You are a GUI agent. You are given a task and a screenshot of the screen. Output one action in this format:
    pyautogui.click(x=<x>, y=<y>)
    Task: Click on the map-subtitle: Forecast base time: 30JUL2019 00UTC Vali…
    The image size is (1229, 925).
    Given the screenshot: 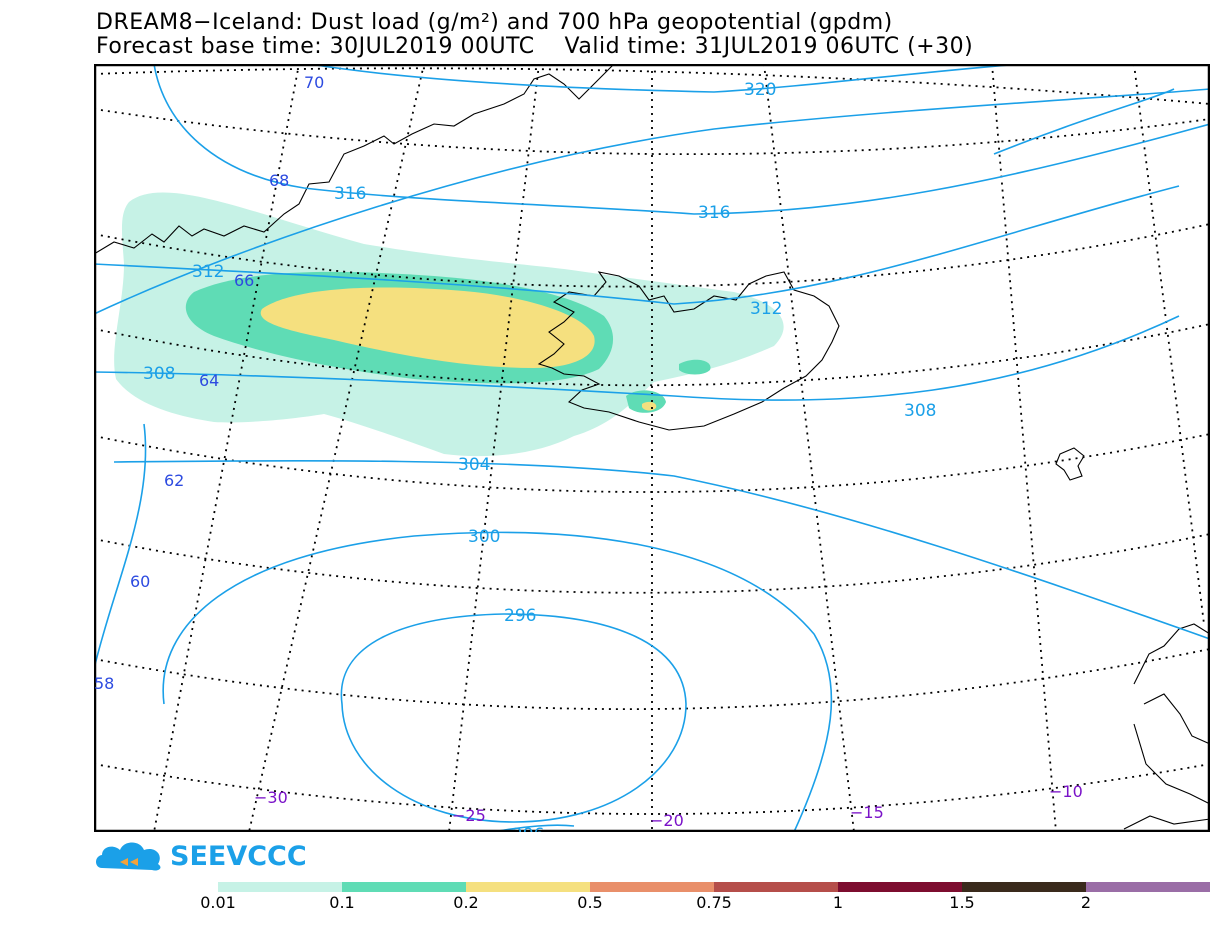 What is the action you would take?
    pyautogui.click(x=535, y=46)
    